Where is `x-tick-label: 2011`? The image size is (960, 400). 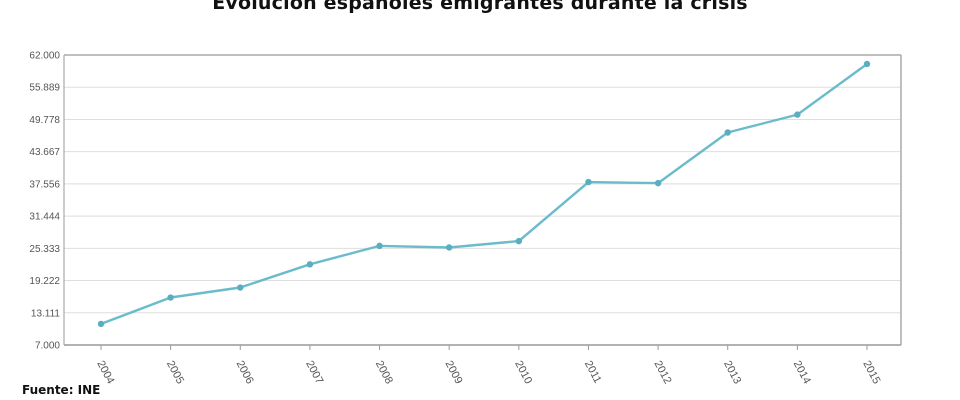 x-tick-label: 2011 is located at coordinates (593, 372).